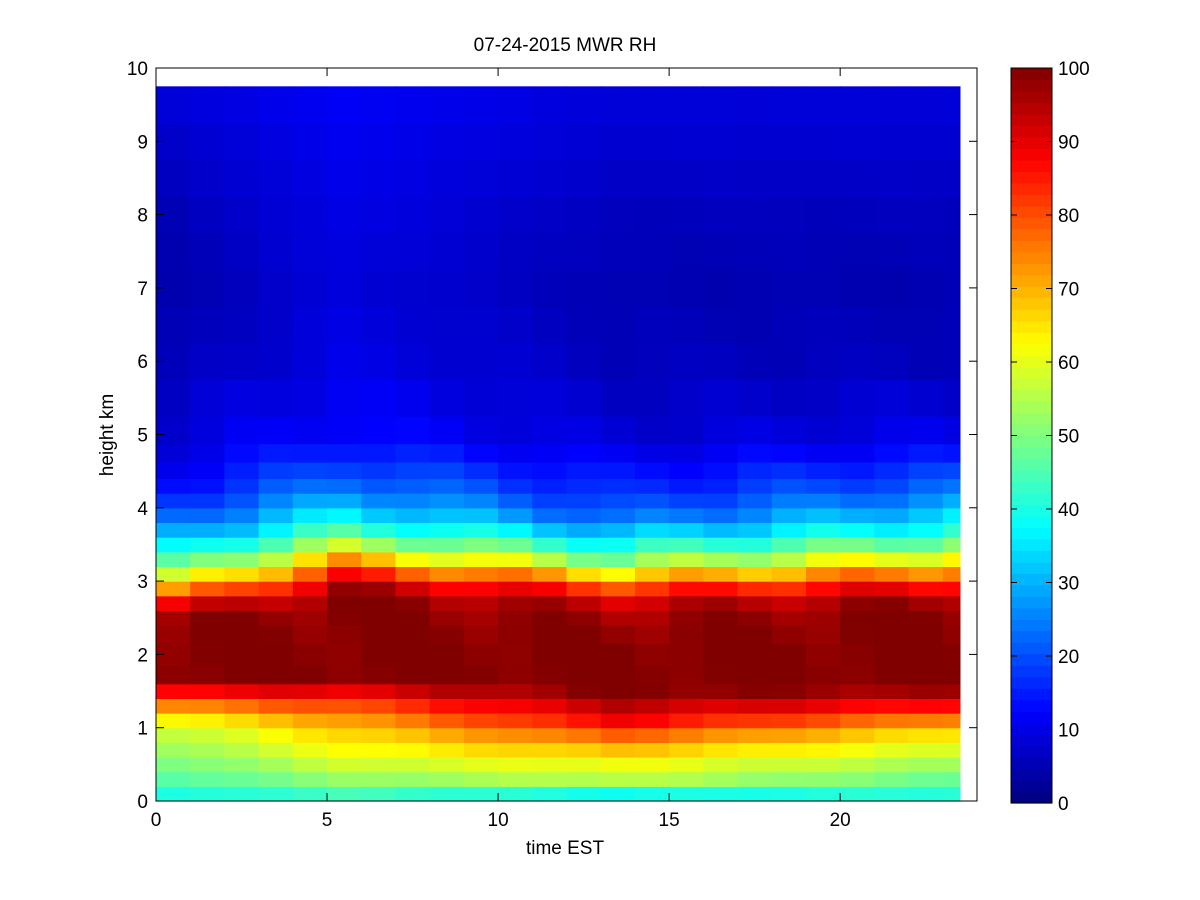 The height and width of the screenshot is (900, 1200). Describe the element at coordinates (1068, 657) in the screenshot. I see `colorbar-tick-label: 20` at that location.